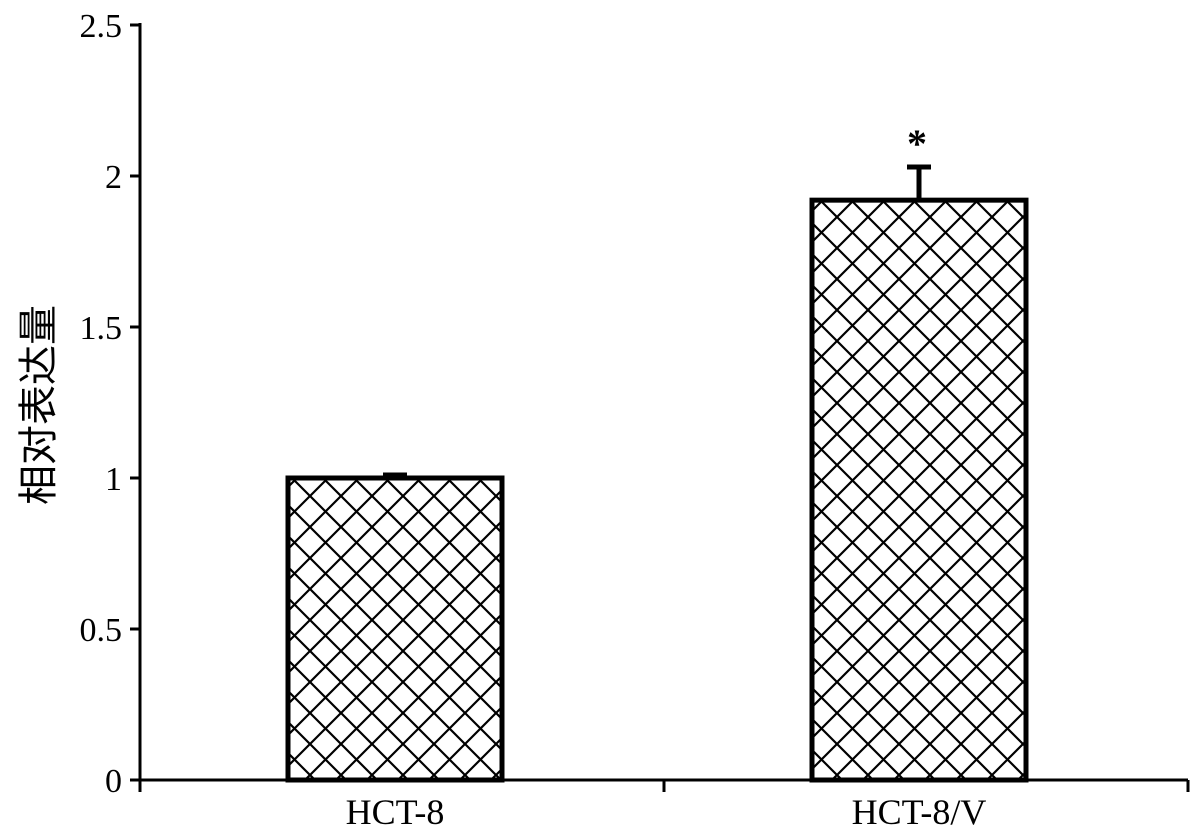 This screenshot has width=1200, height=840. I want to click on x-category-label: HCT-8, so click(395, 812).